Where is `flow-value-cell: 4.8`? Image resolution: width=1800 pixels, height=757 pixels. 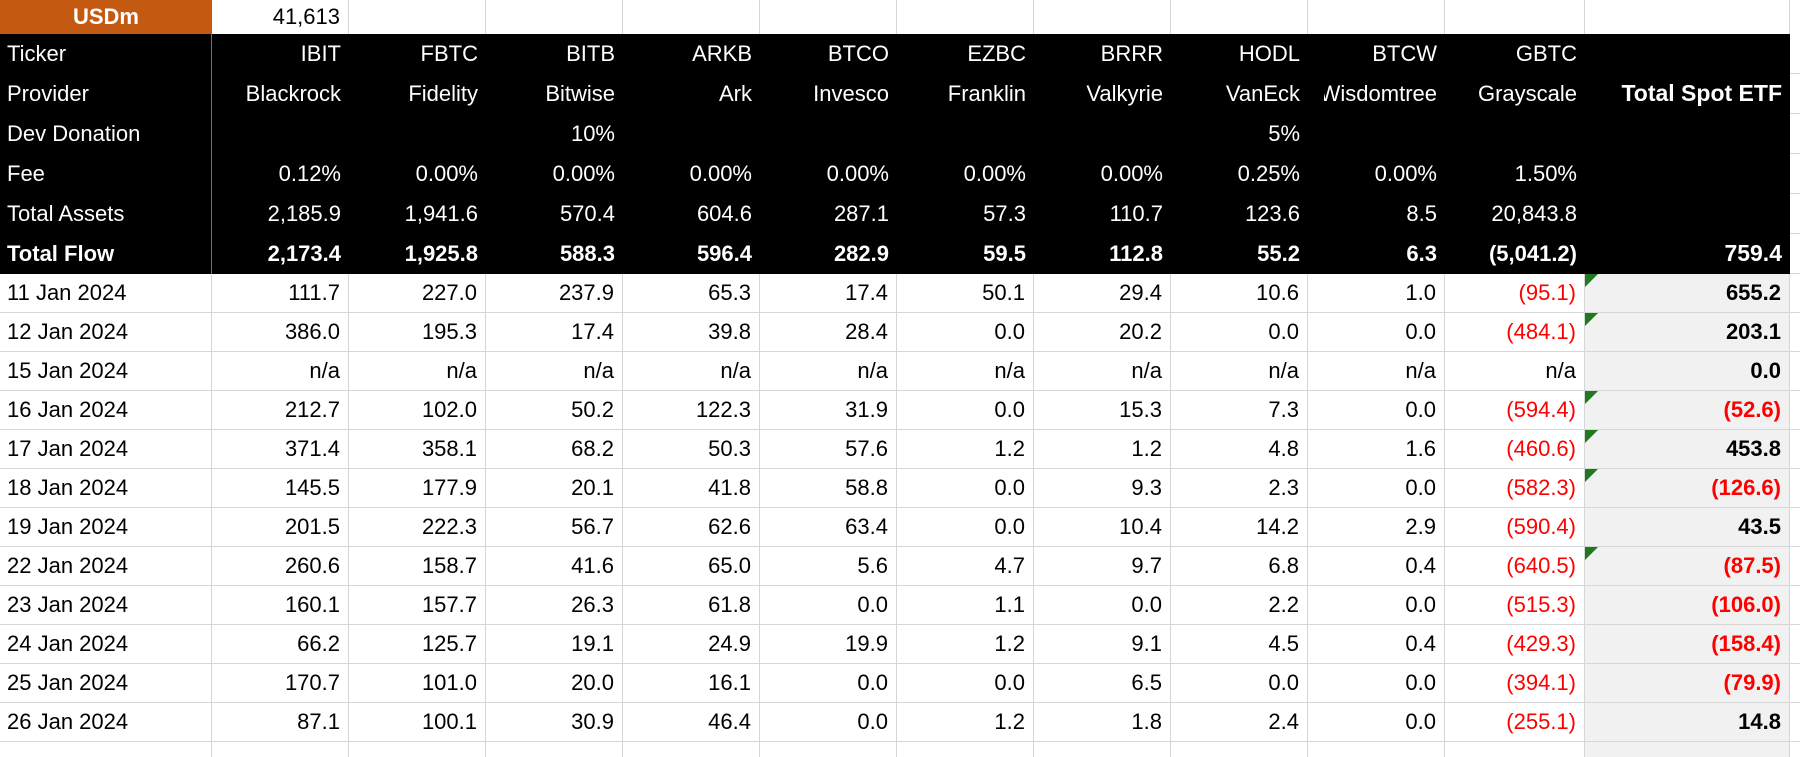 flow-value-cell: 4.8 is located at coordinates (1239, 449).